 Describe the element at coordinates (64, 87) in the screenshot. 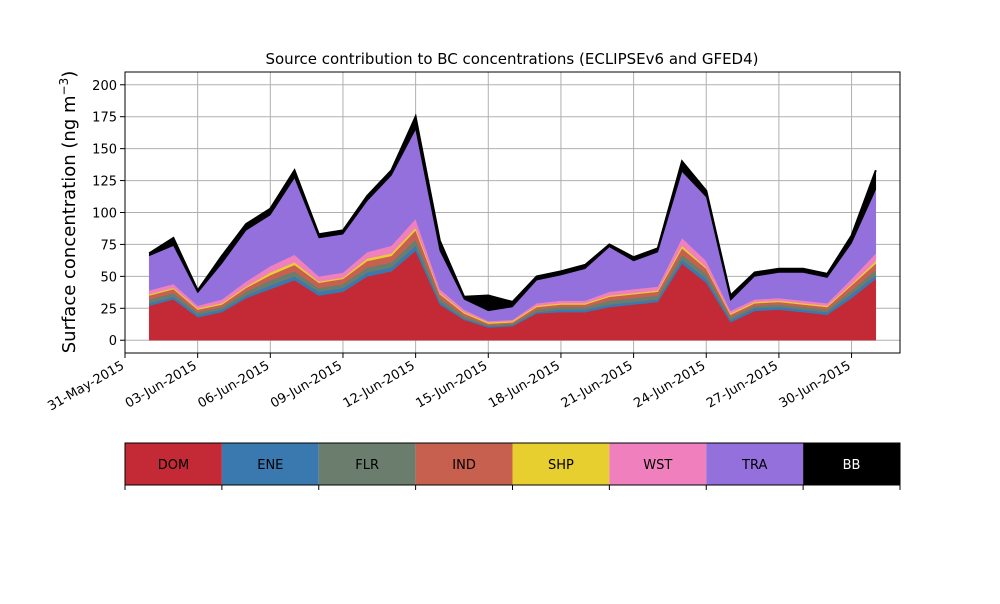

I see `y-axis-label-exponent: −3` at that location.